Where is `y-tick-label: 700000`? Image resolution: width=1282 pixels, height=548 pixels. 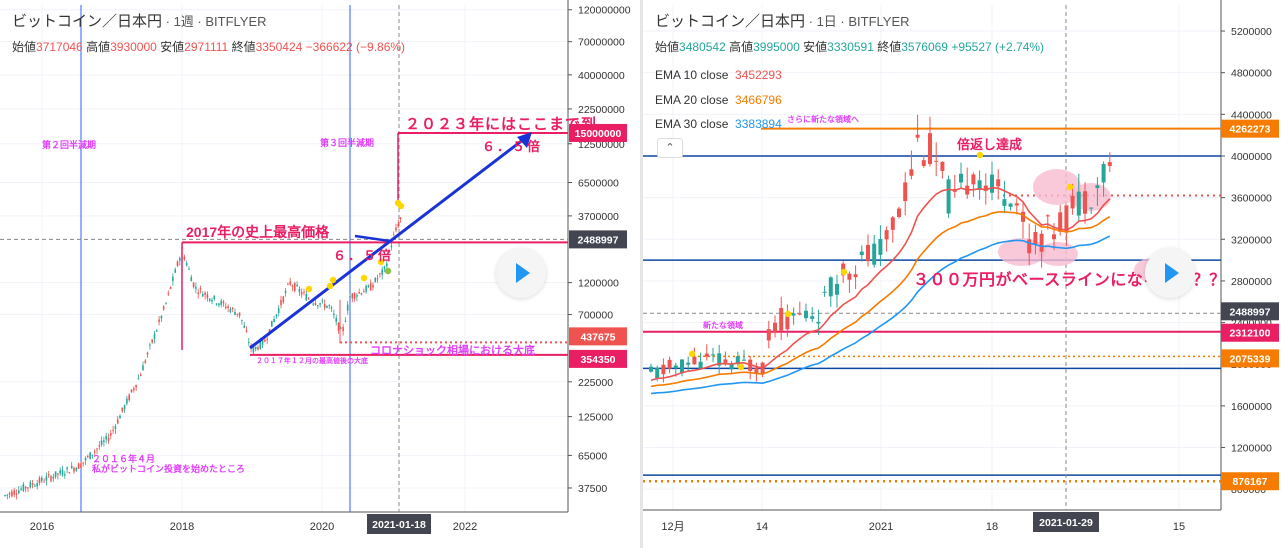 y-tick-label: 700000 is located at coordinates (595, 316).